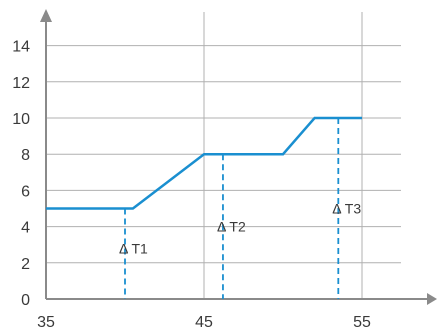 The width and height of the screenshot is (438, 333). Describe the element at coordinates (133, 248) in the screenshot. I see `annotation-label: Δ T1` at that location.